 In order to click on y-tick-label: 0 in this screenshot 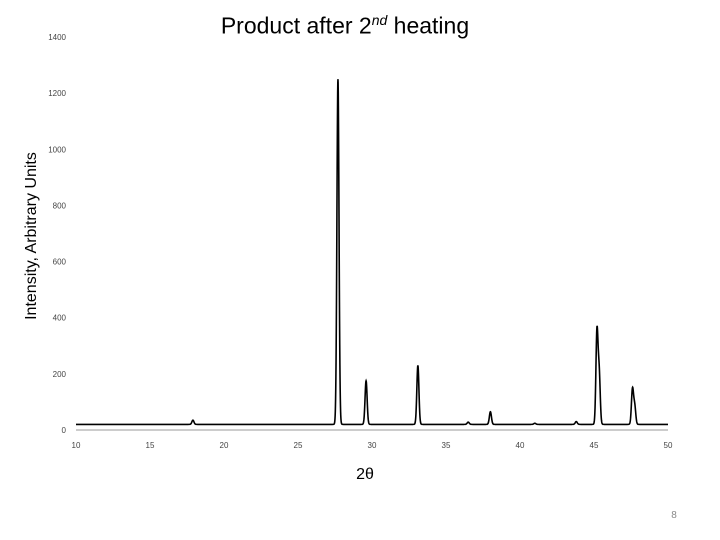, I will do `click(64, 430)`.